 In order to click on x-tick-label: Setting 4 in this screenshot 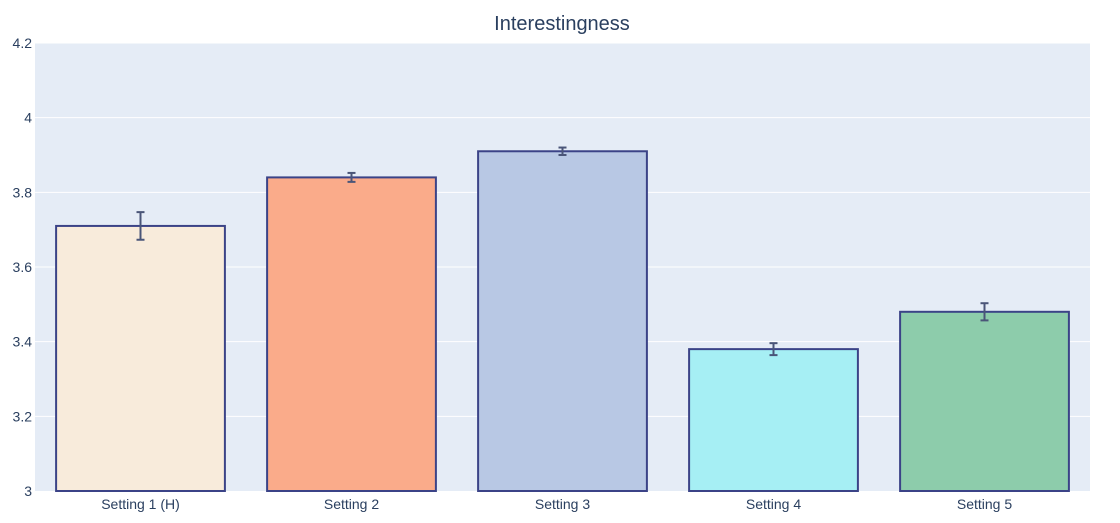, I will do `click(773, 504)`.